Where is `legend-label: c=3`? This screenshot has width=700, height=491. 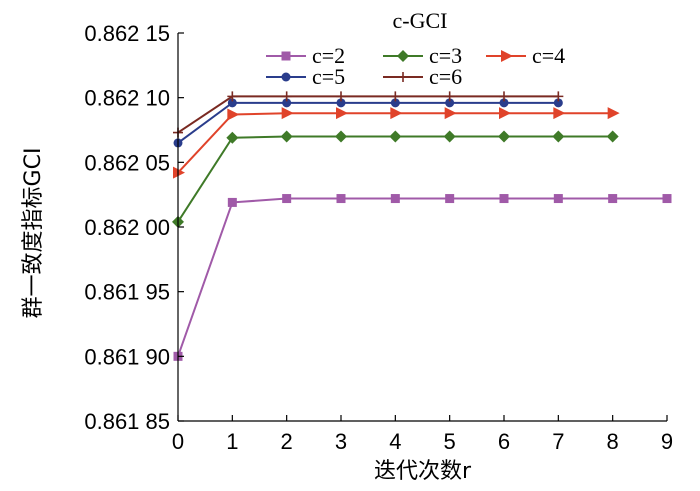
legend-label: c=3 is located at coordinates (445, 55).